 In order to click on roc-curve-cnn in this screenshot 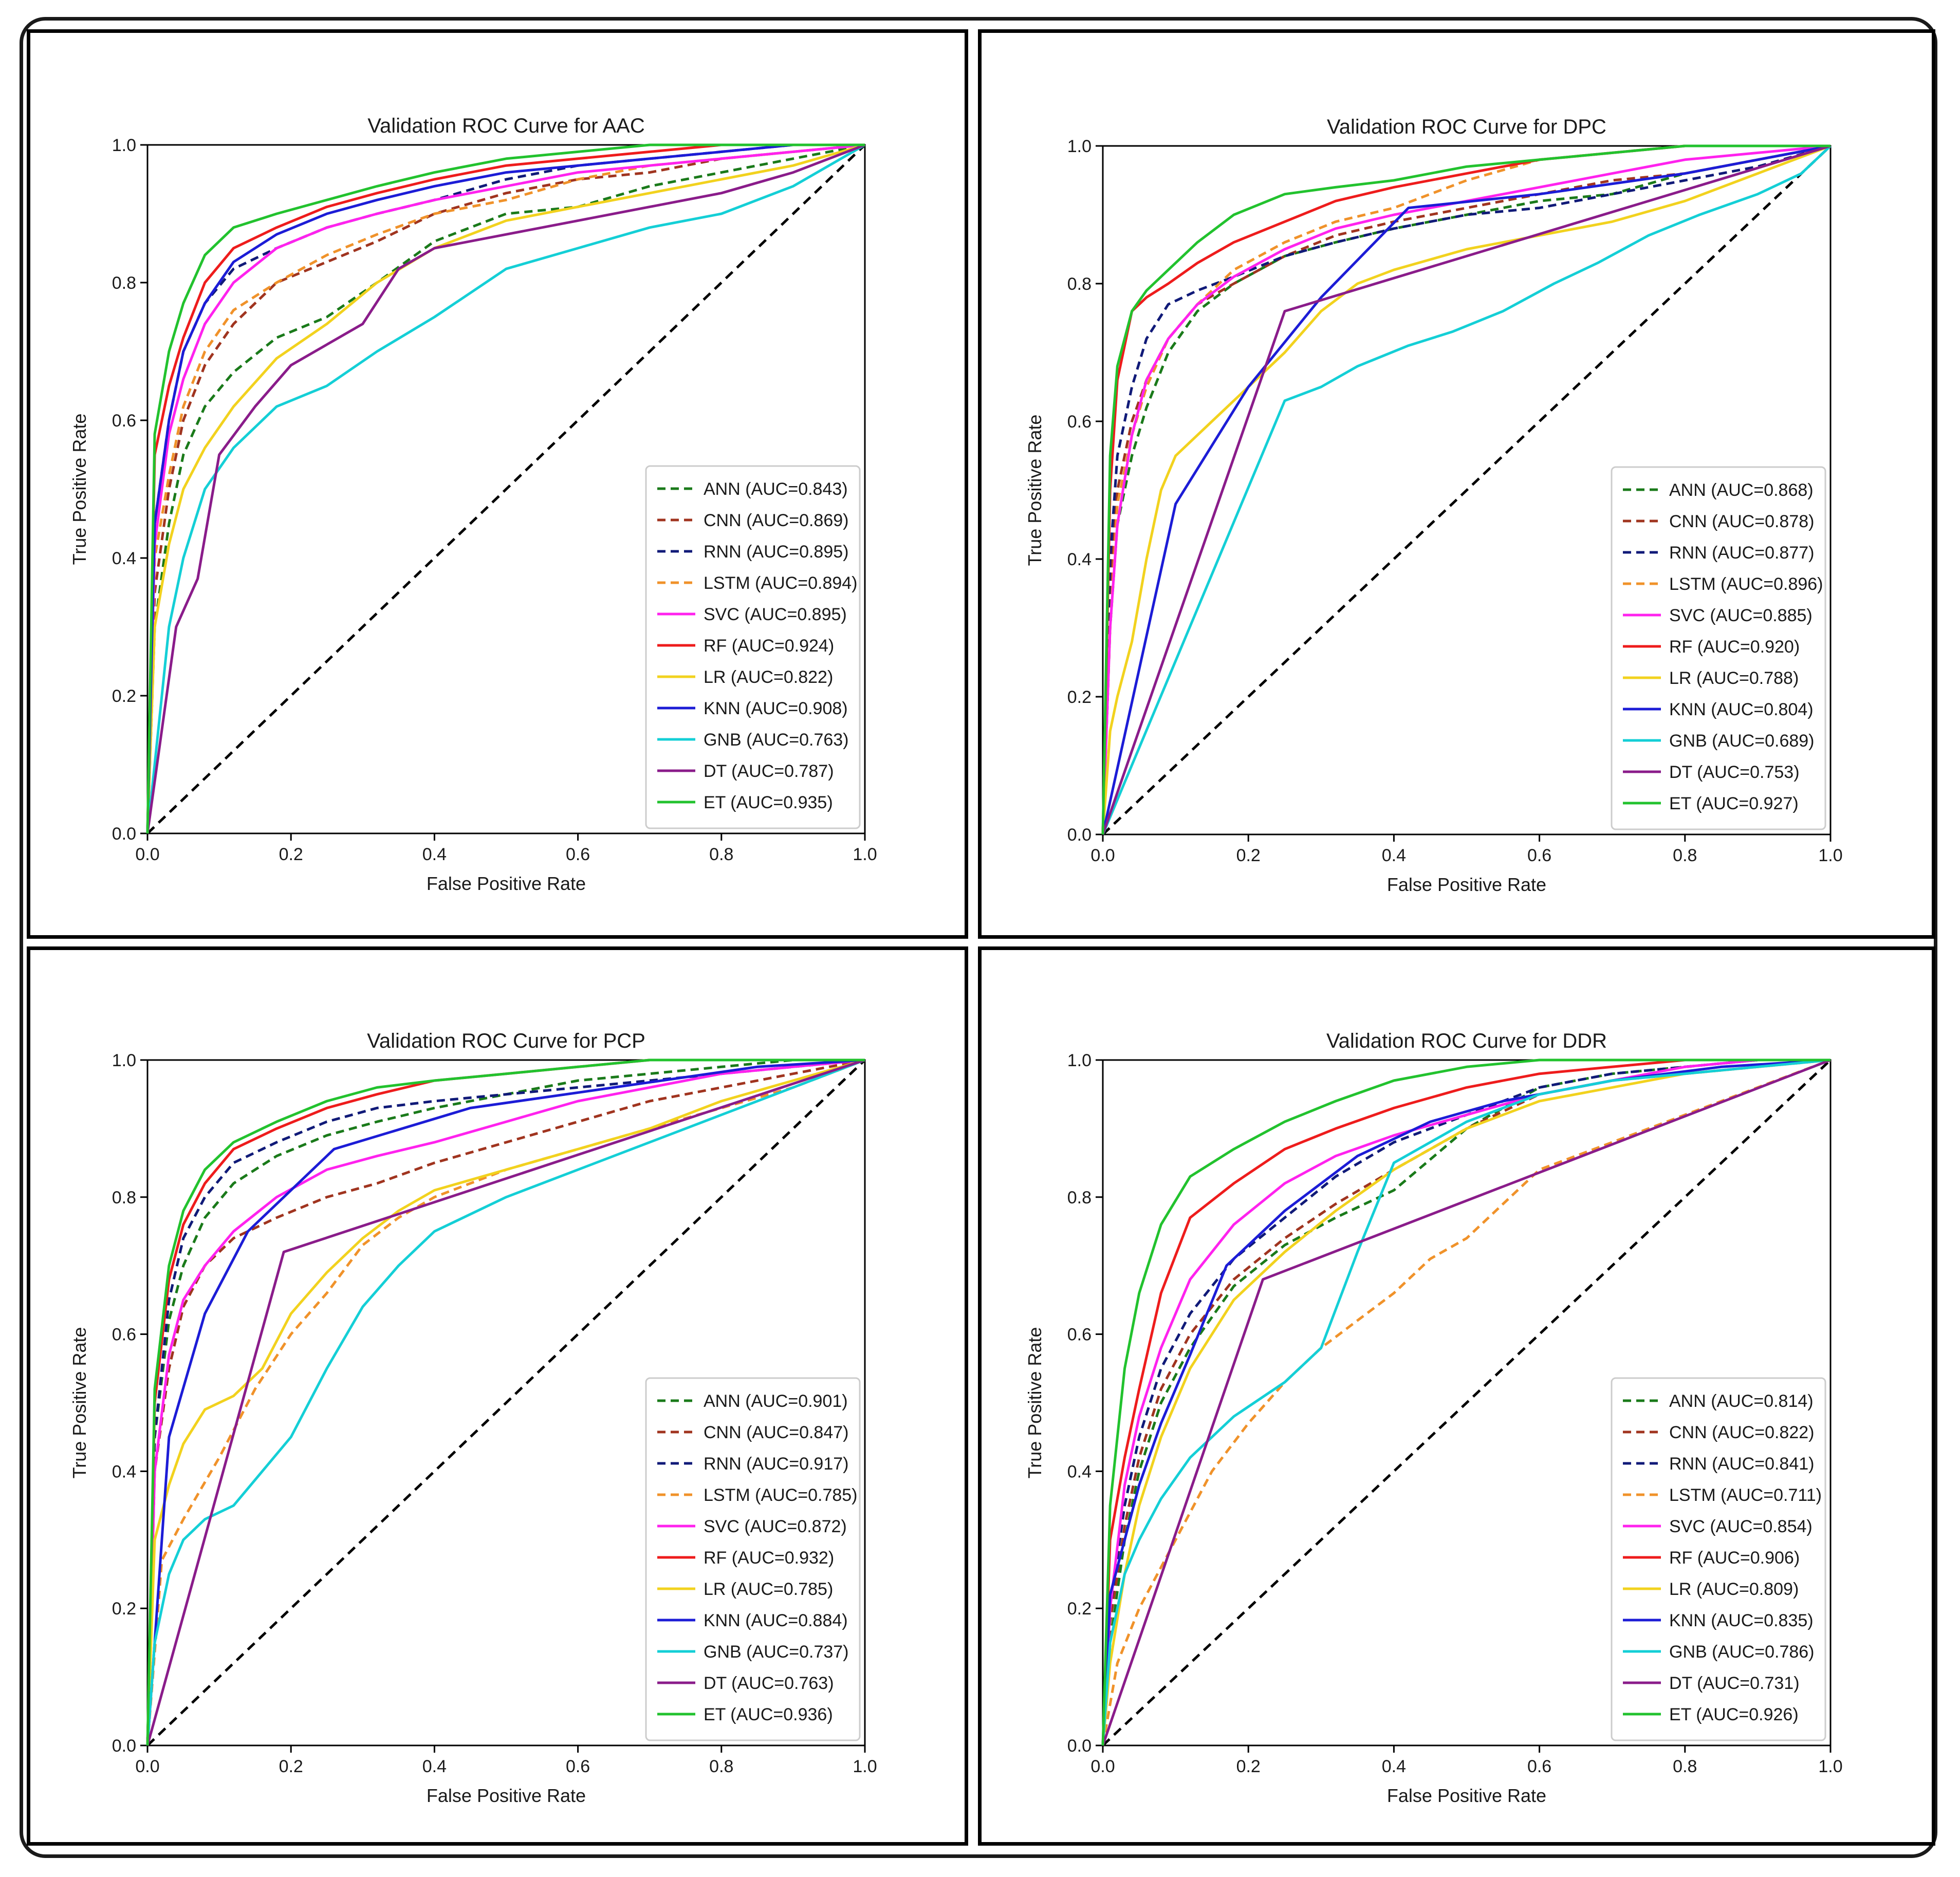, I will do `click(505, 1402)`.